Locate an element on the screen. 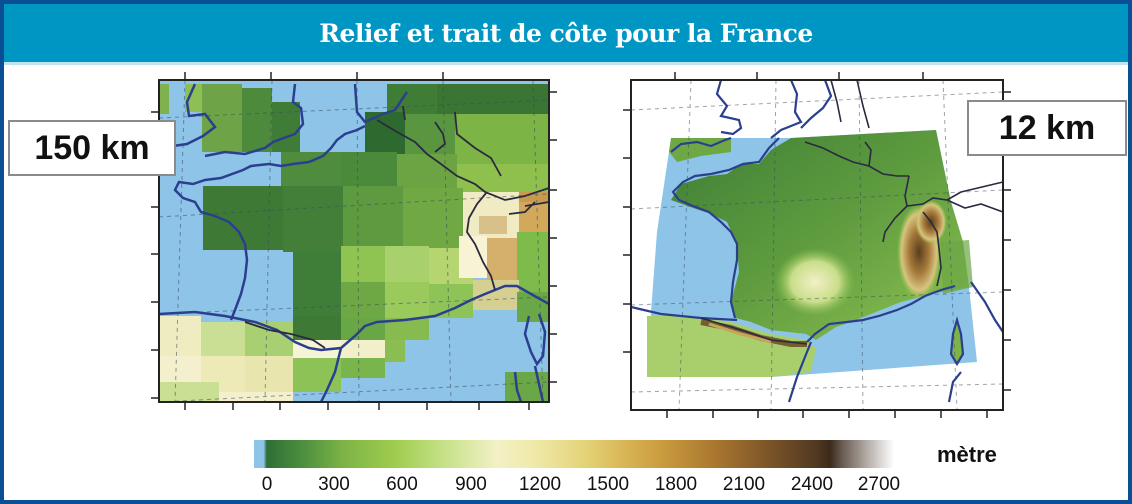  tick-label: 600 is located at coordinates (402, 484).